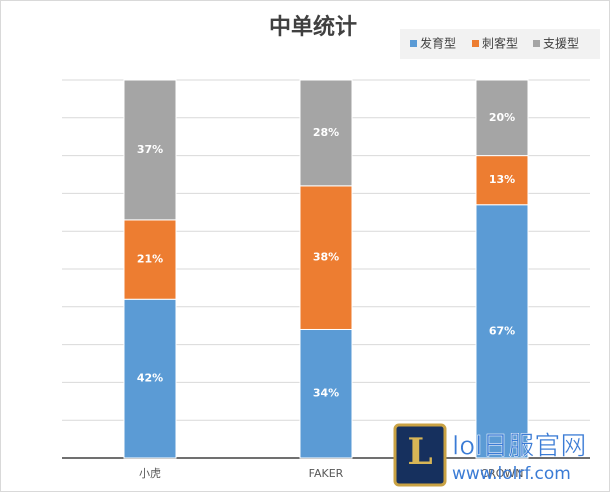  I want to click on data-label: 28%, so click(326, 132).